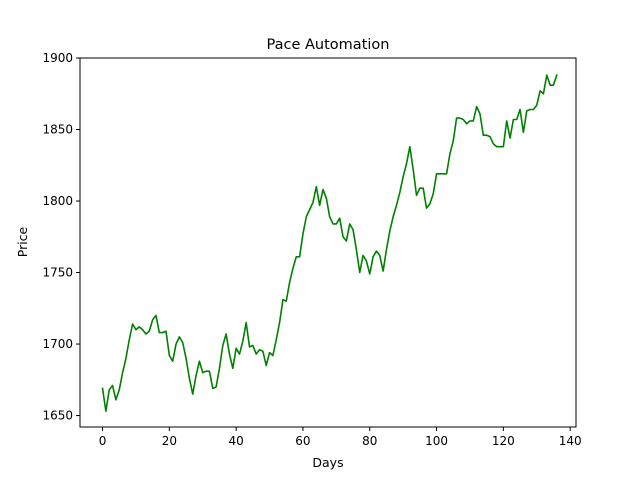 The image size is (640, 480). I want to click on y-tick-label: 1700, so click(57, 344).